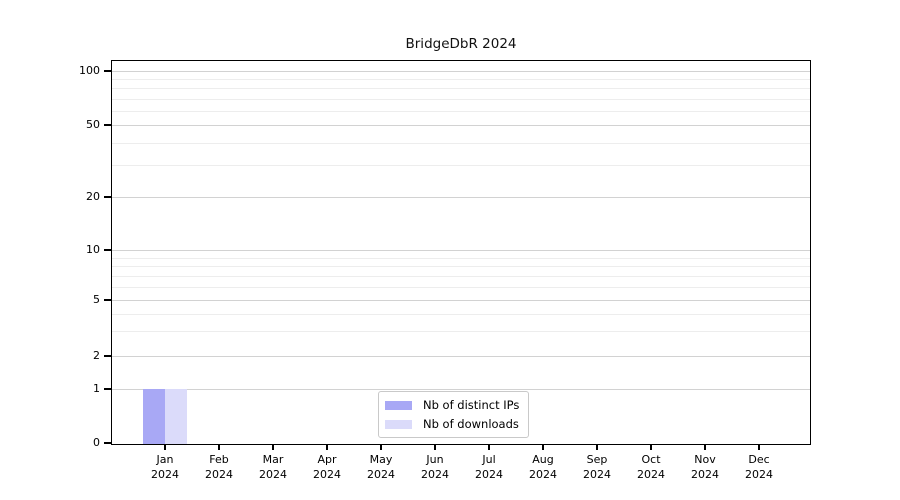 This screenshot has height=500, width=900. I want to click on x-tick-label-oct: Oct 2024, so click(651, 467).